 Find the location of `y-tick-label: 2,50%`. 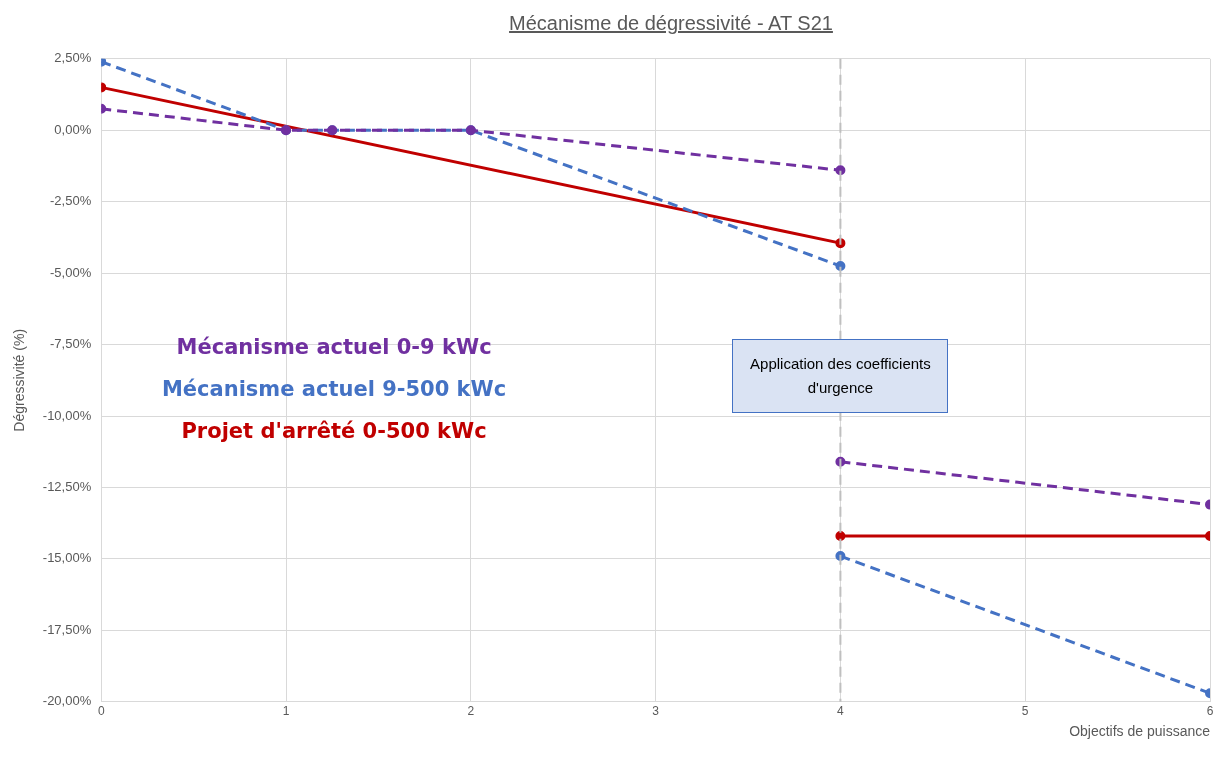

y-tick-label: 2,50% is located at coordinates (73, 58).